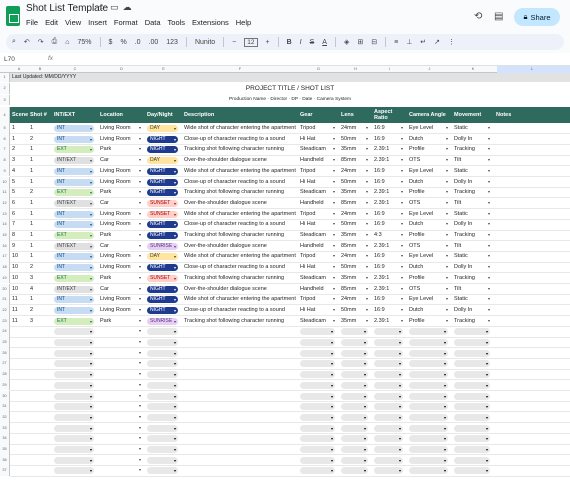 This screenshot has height=488, width=570. What do you see at coordinates (429, 69) in the screenshot?
I see `column-header-j: J` at bounding box center [429, 69].